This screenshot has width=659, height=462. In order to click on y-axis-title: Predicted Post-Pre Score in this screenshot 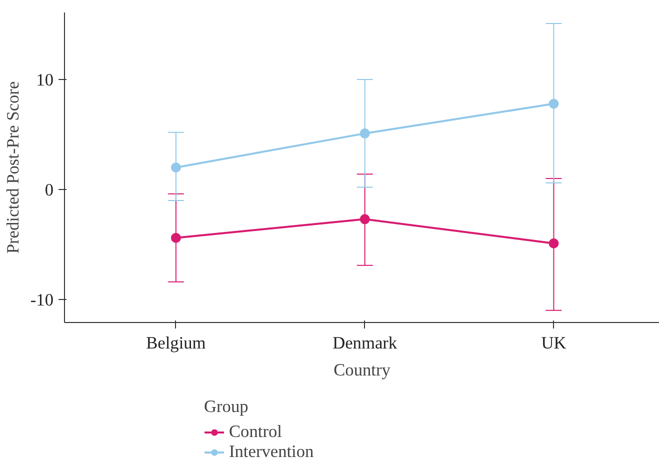, I will do `click(12, 167)`.